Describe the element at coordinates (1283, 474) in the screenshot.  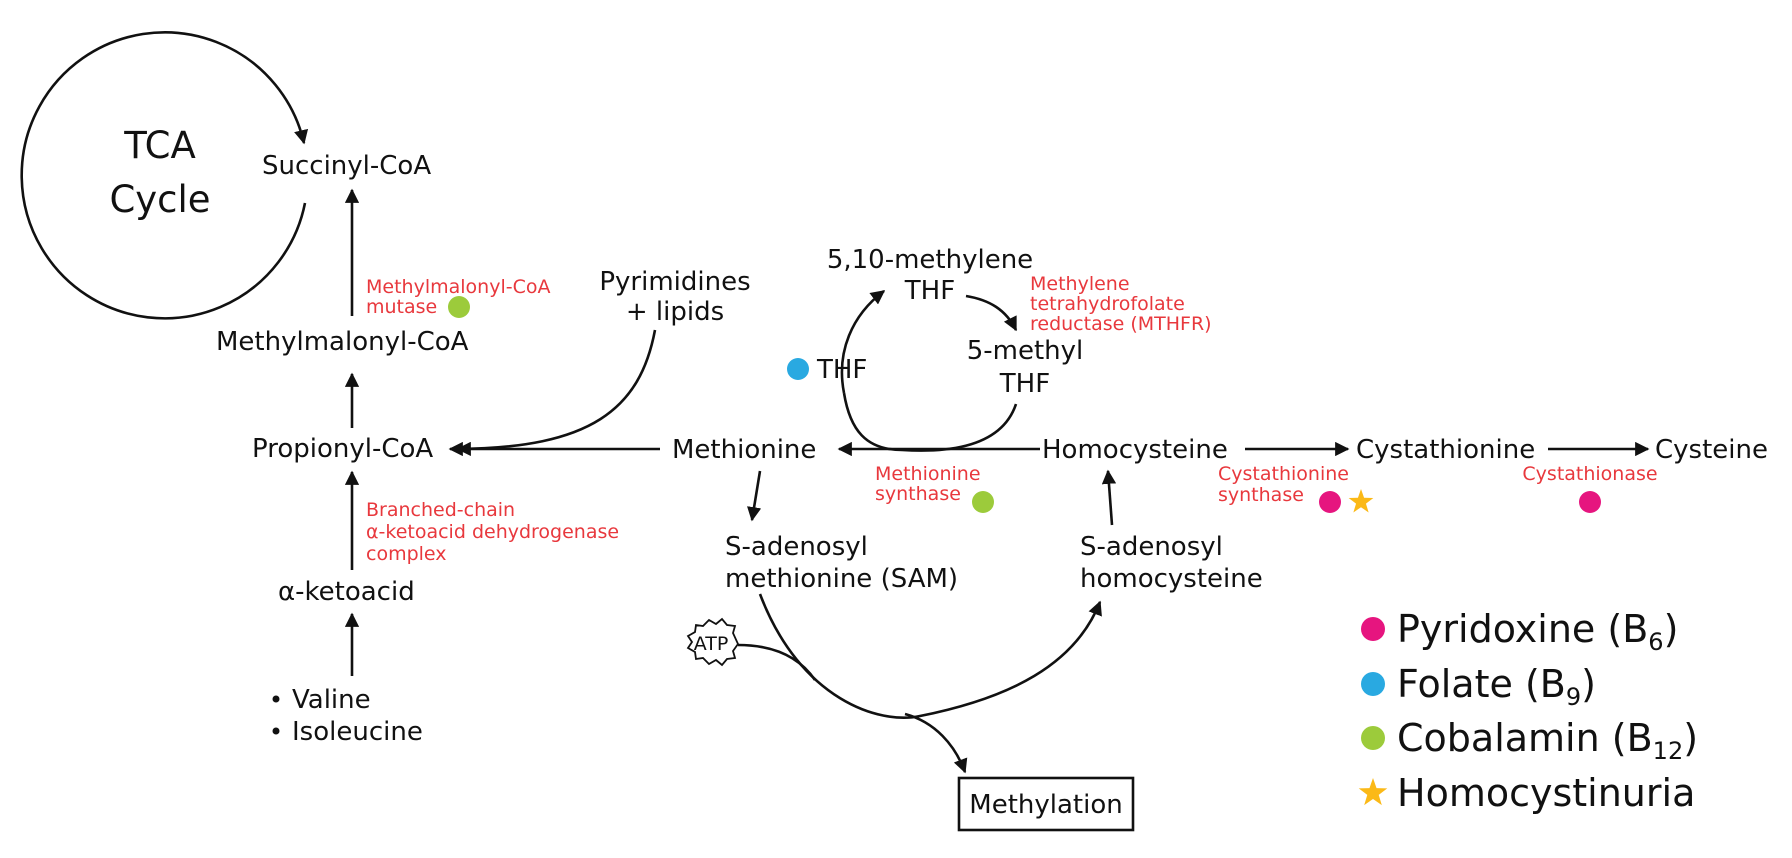
I see `cbs-label-line1: Cystathionine` at that location.